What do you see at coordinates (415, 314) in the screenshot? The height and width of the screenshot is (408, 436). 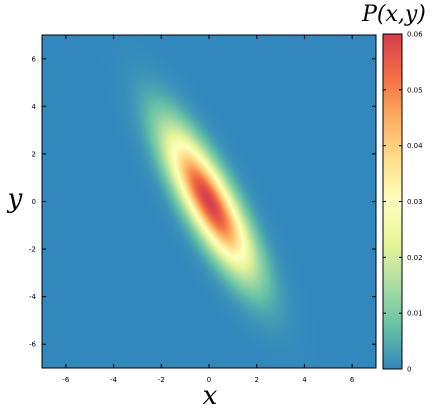 I see `colorbar-tick-label: 0.01` at bounding box center [415, 314].